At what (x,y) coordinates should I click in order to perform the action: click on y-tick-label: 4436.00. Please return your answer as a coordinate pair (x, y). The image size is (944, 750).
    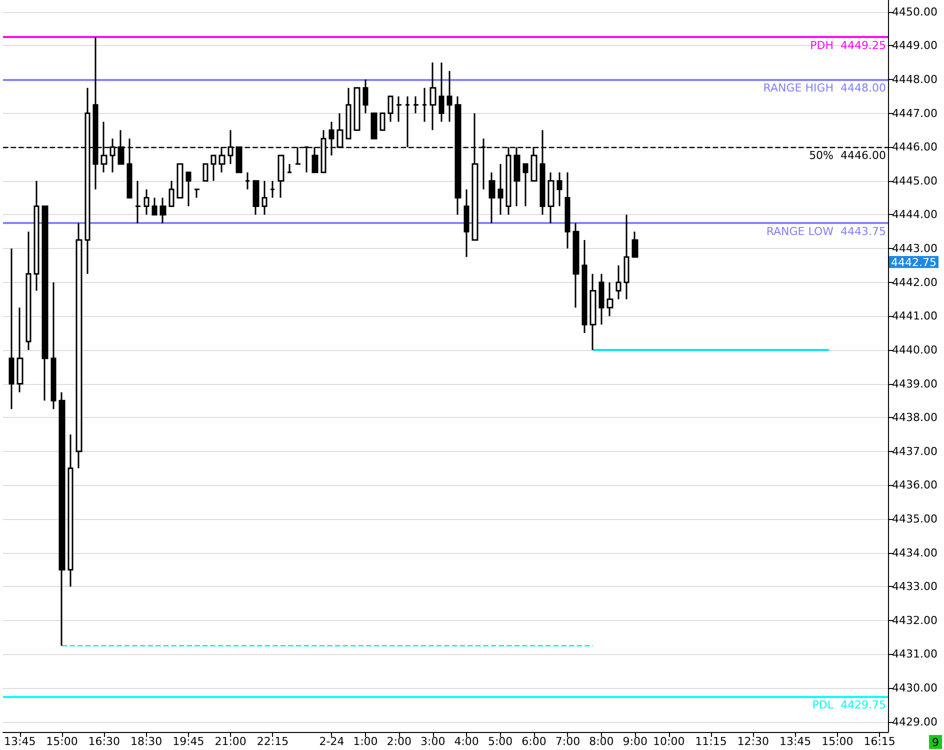
    Looking at the image, I should click on (915, 485).